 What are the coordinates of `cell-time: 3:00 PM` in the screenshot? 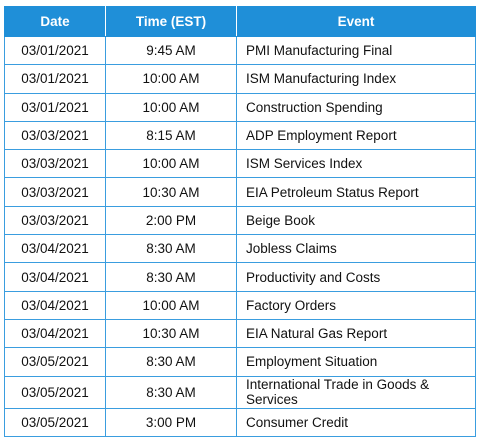 It's located at (171, 422).